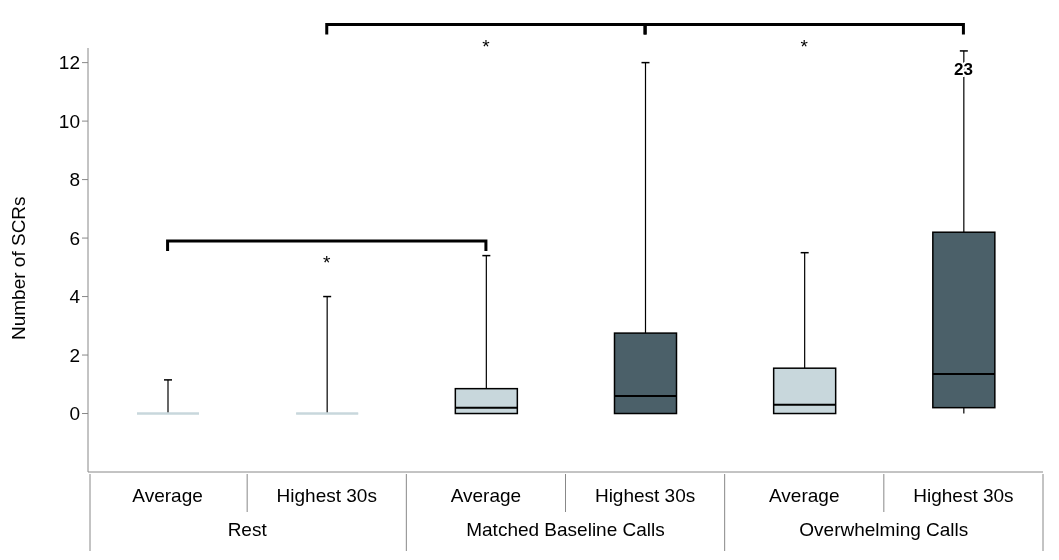  Describe the element at coordinates (18, 268) in the screenshot. I see `y-axis-title: Number of SCRs` at that location.